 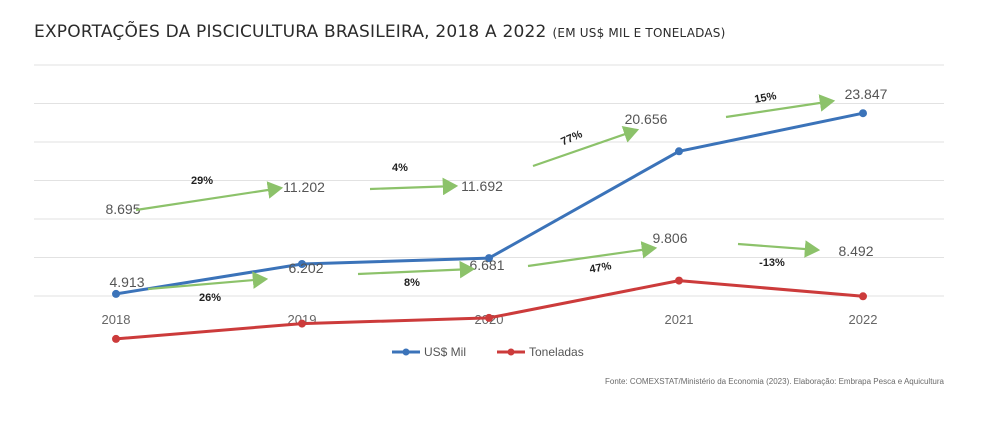 I want to click on change-label: 26%, so click(x=210, y=298).